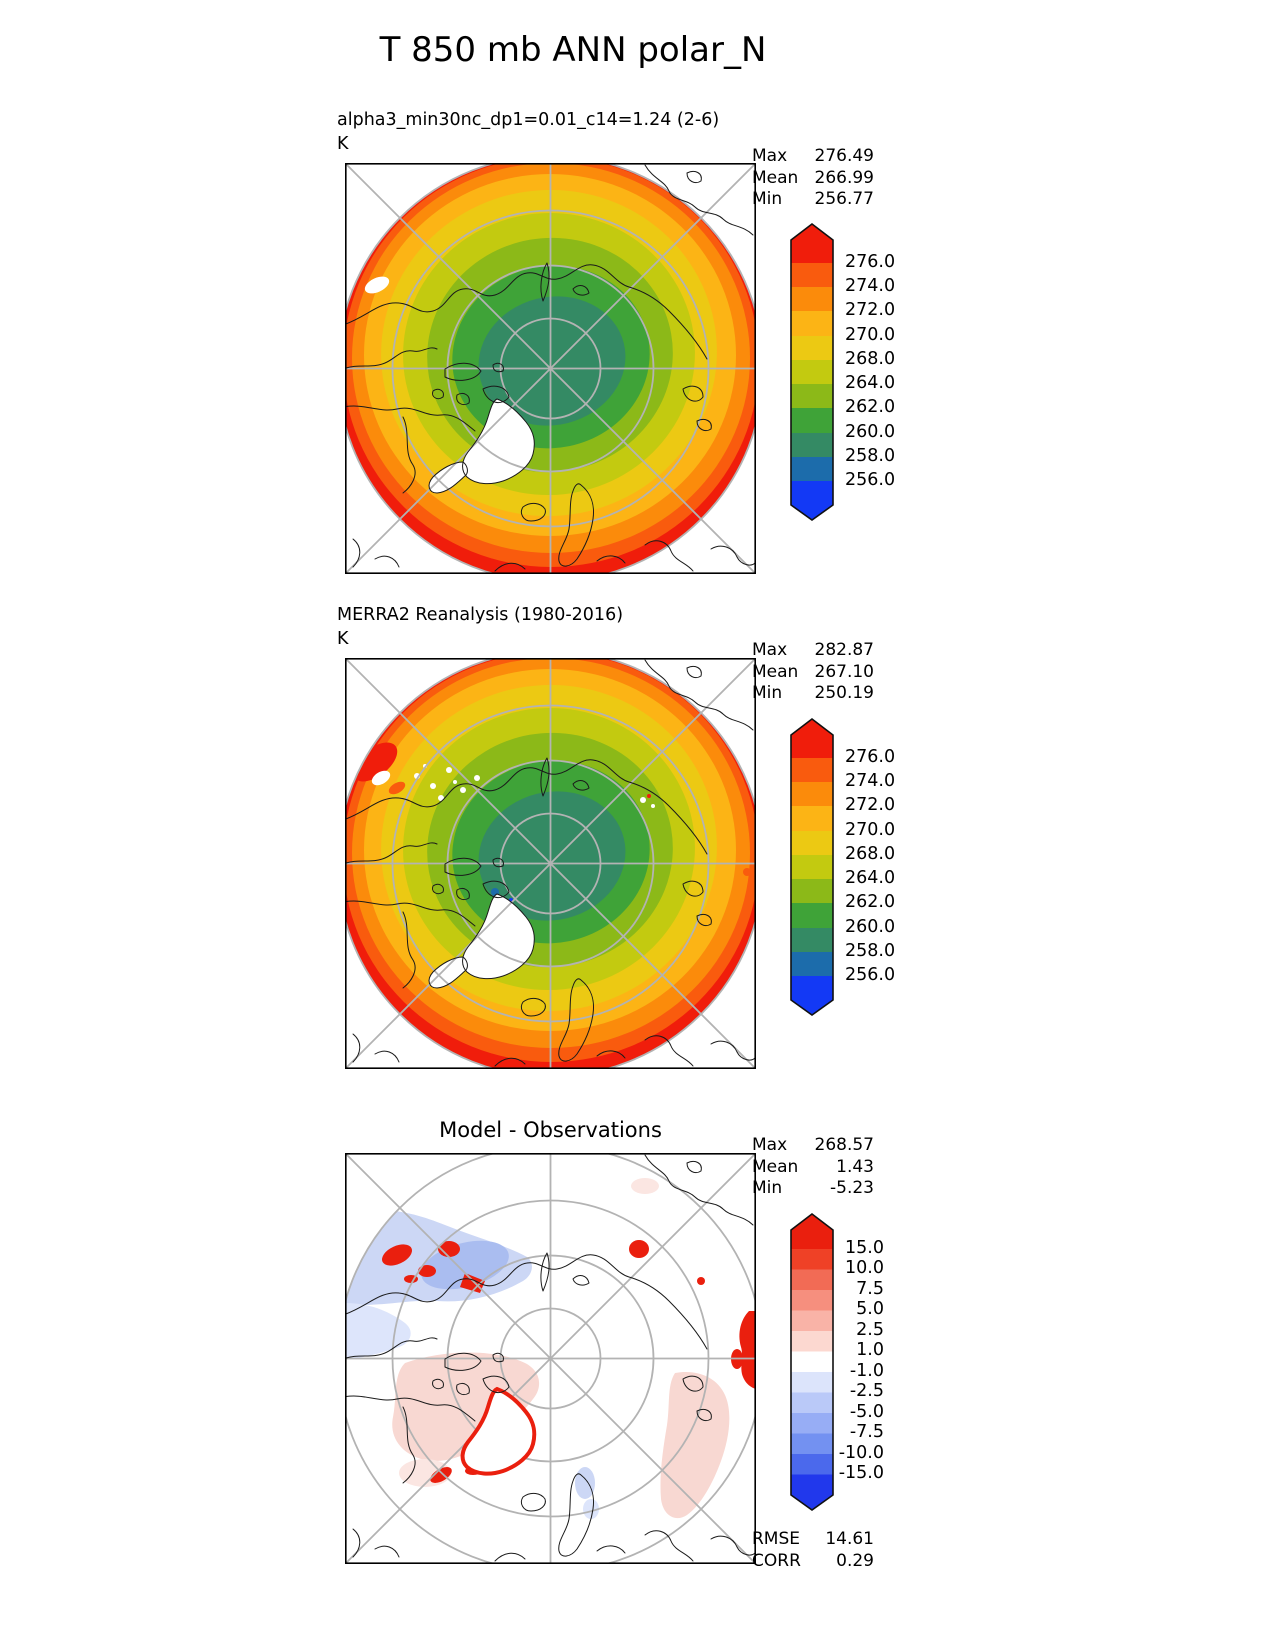 This screenshot has height=1650, width=1275. What do you see at coordinates (844, 199) in the screenshot?
I see `stat-value: 256.77` at bounding box center [844, 199].